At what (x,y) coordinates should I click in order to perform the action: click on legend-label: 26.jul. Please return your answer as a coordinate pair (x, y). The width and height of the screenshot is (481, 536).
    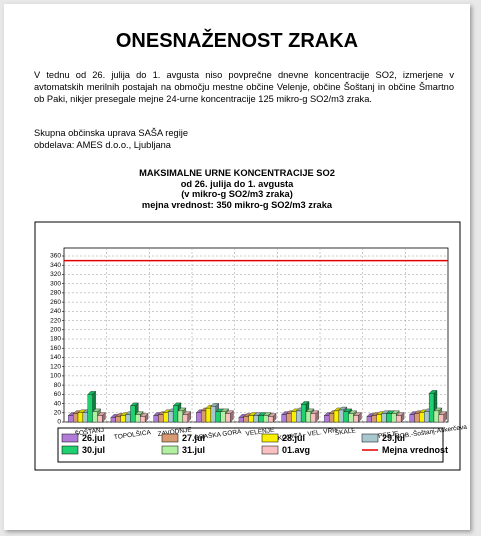
    Looking at the image, I should click on (93, 438).